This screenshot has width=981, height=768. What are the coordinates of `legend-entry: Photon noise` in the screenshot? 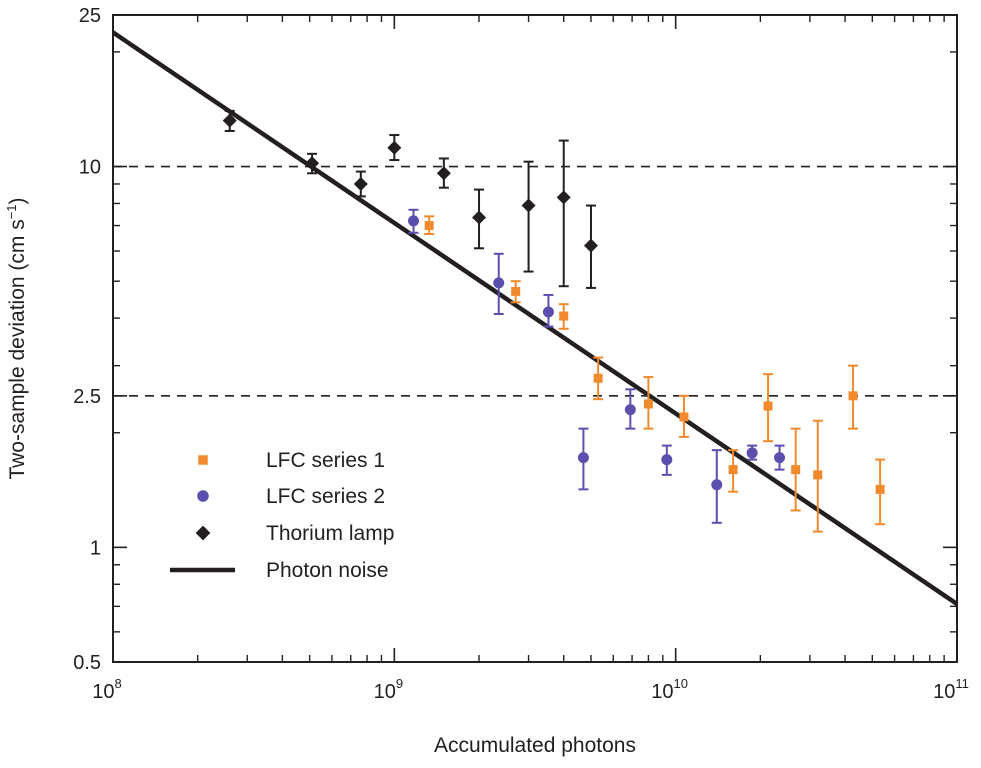 It's located at (279, 570).